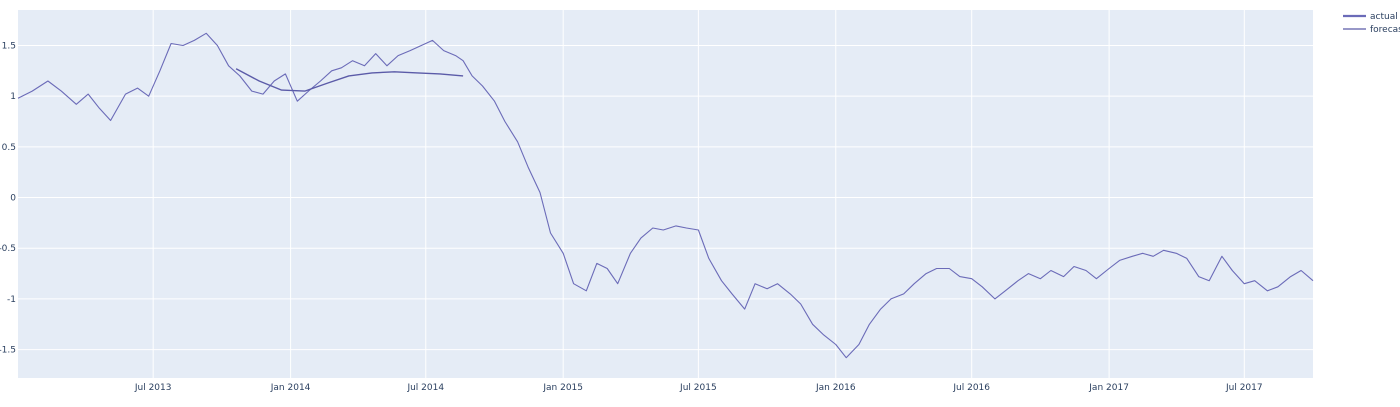 The height and width of the screenshot is (407, 1400). I want to click on x-tick-label: Jul 2015, so click(698, 388).